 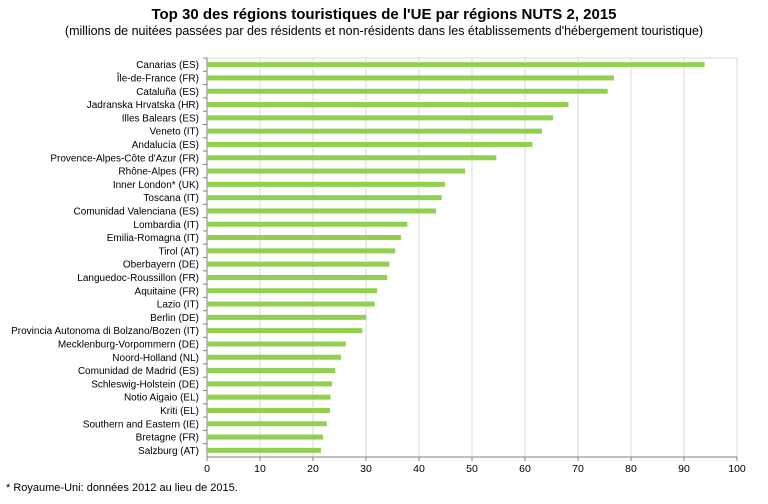 I want to click on category-label: Inner London* (UK), so click(x=156, y=185).